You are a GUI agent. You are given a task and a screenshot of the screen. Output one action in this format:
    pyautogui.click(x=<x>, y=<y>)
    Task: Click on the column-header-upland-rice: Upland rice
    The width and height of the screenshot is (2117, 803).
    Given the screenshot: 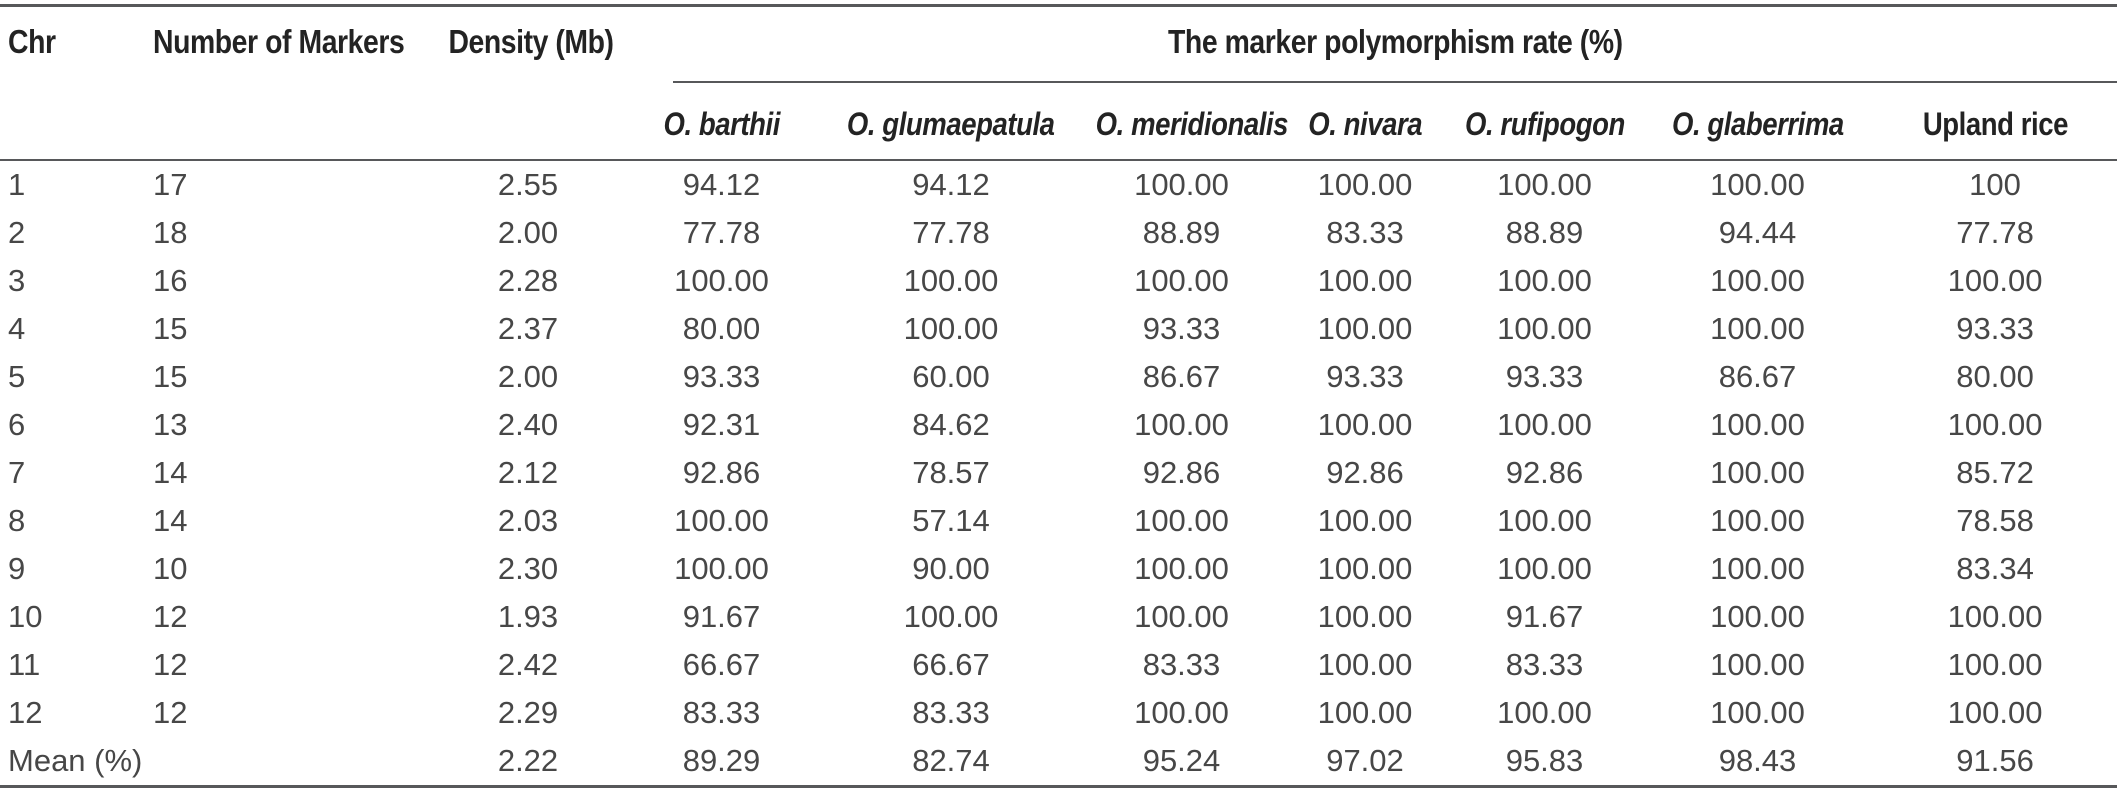 What is the action you would take?
    pyautogui.click(x=1995, y=122)
    